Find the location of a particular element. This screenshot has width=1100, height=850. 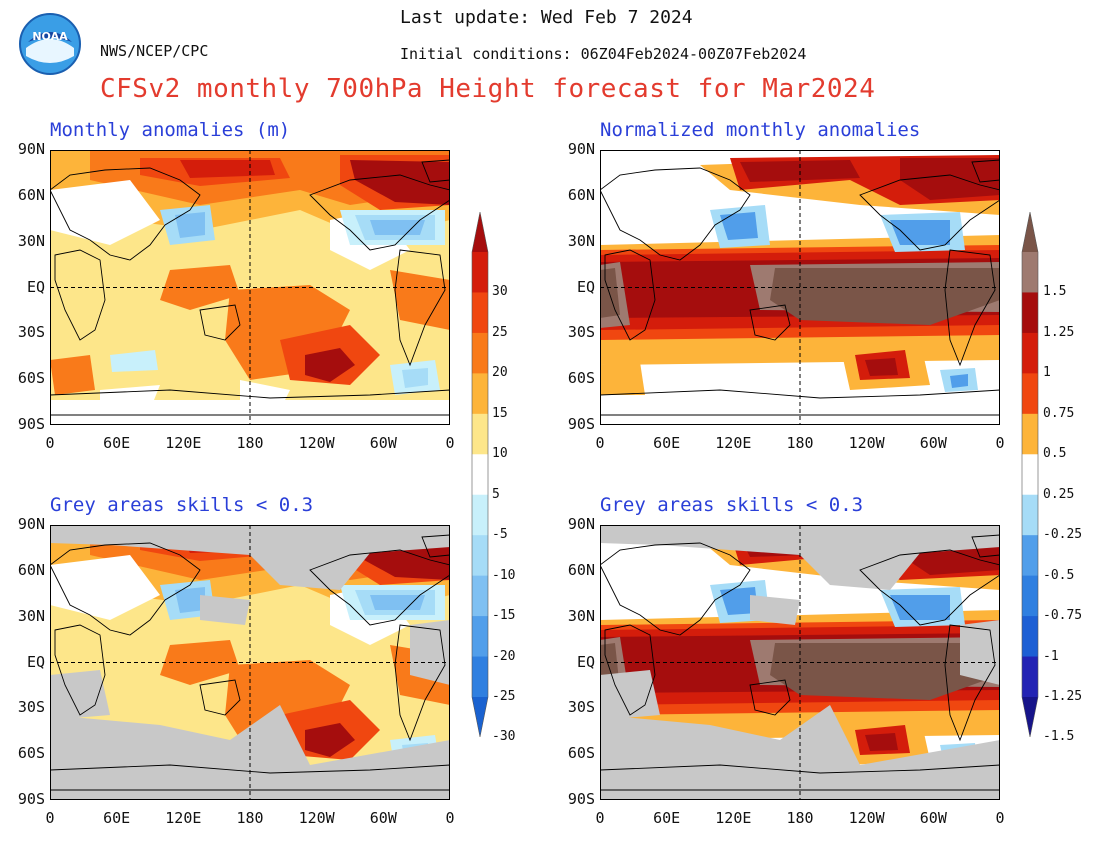

colorbar-tick-label: -30 is located at coordinates (504, 737).